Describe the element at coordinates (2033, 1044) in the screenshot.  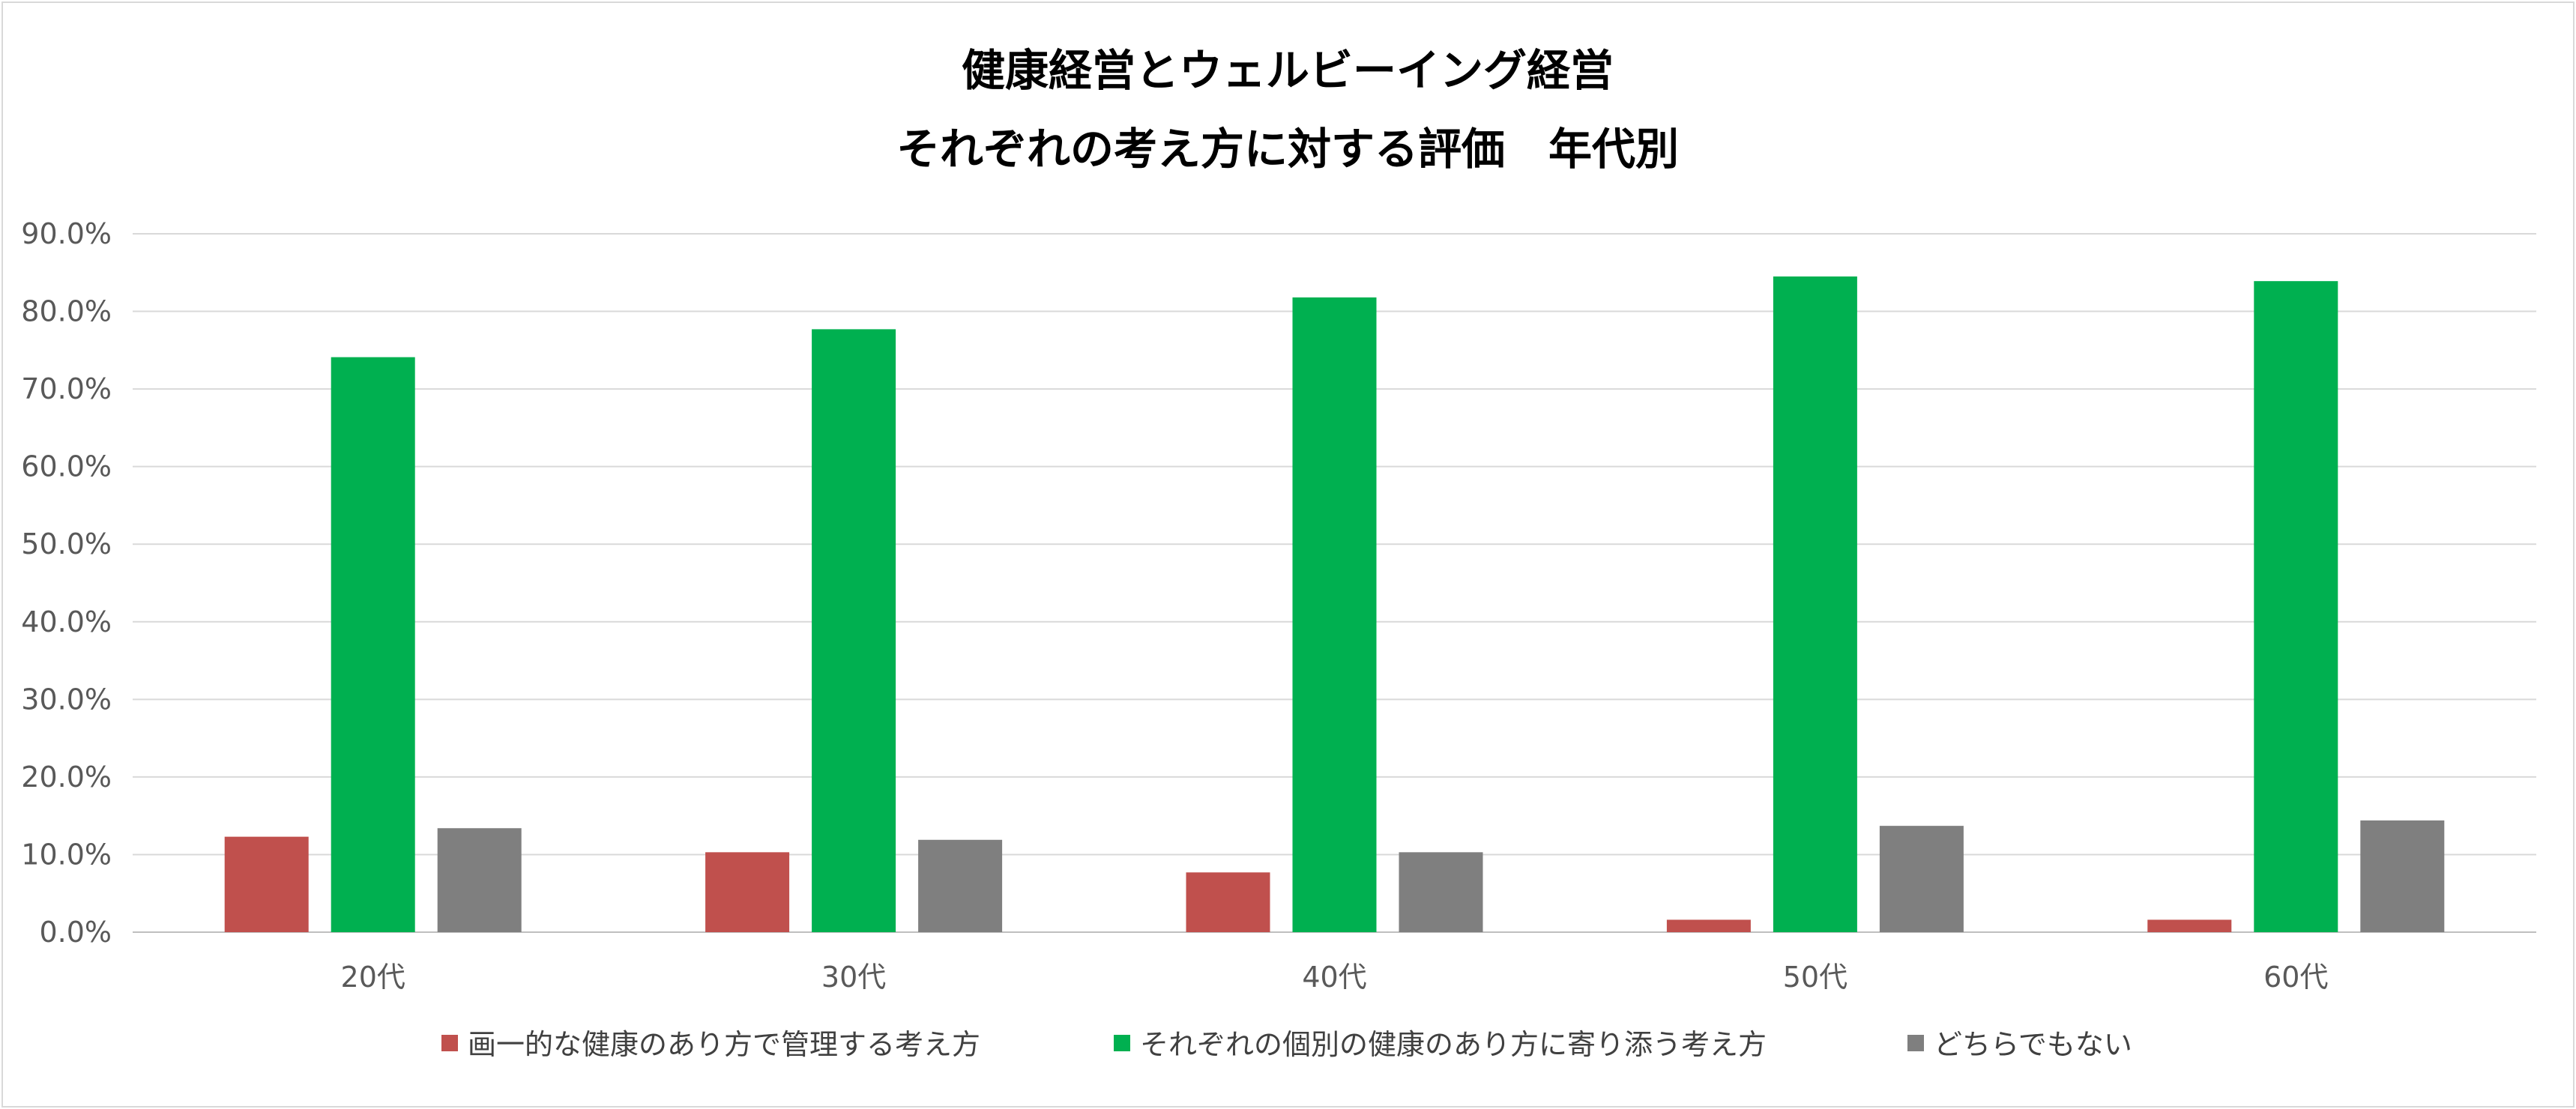
I see `legend-label: どちらでもない` at that location.